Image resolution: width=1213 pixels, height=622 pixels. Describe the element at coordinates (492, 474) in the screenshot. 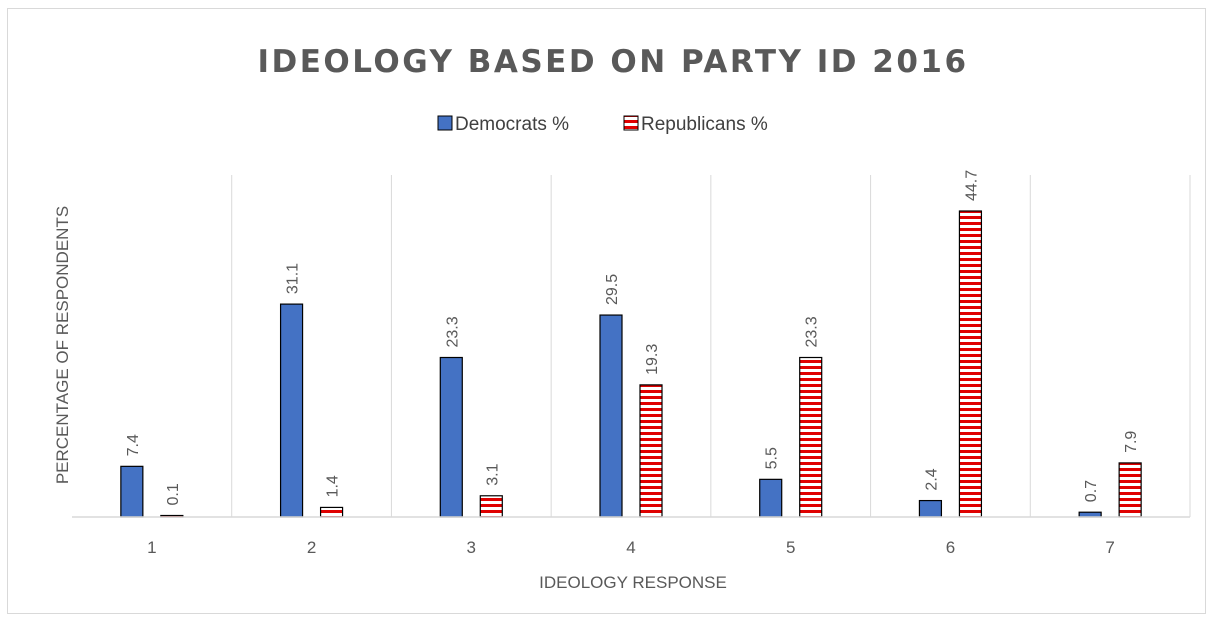

I see `data-label: 3.1` at that location.